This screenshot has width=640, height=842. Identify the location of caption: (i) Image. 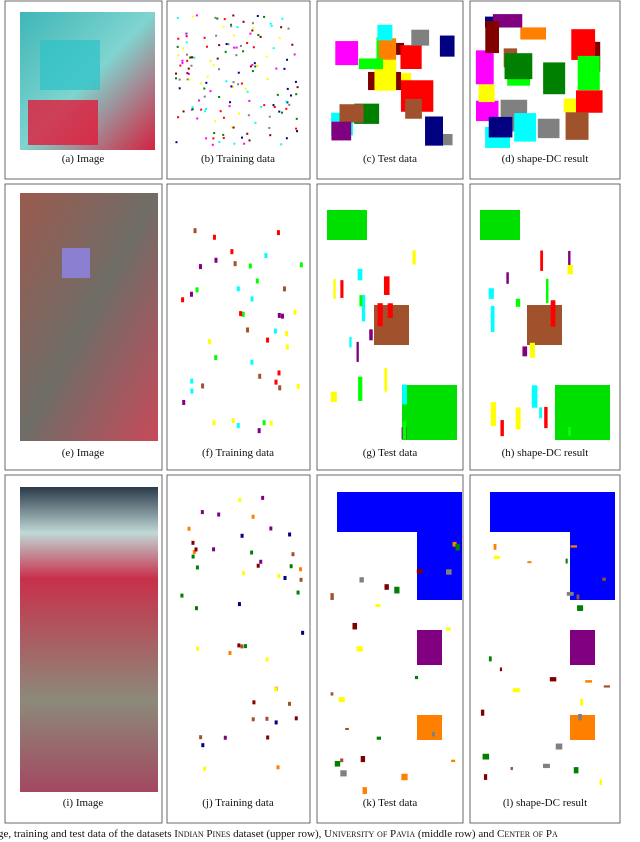
(83, 803).